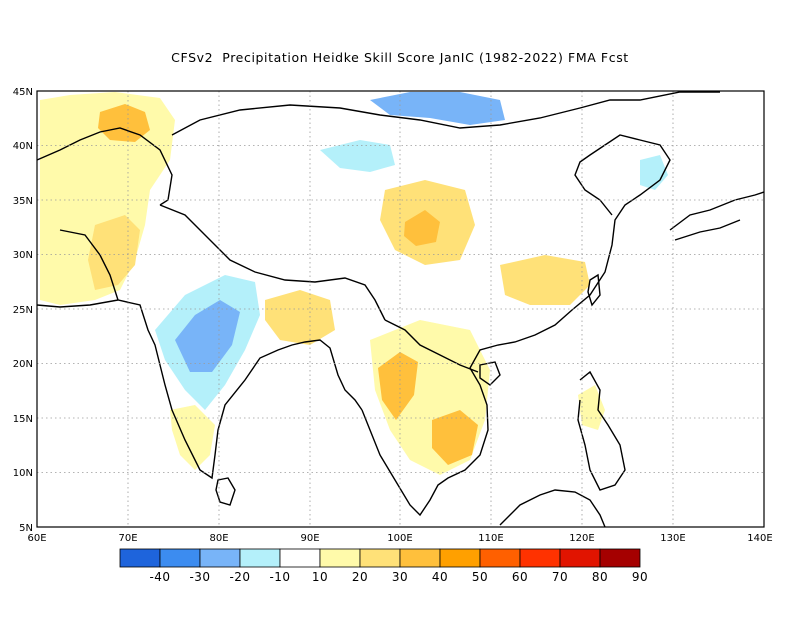  What do you see at coordinates (127, 538) in the screenshot?
I see `lon-label: 70E` at bounding box center [127, 538].